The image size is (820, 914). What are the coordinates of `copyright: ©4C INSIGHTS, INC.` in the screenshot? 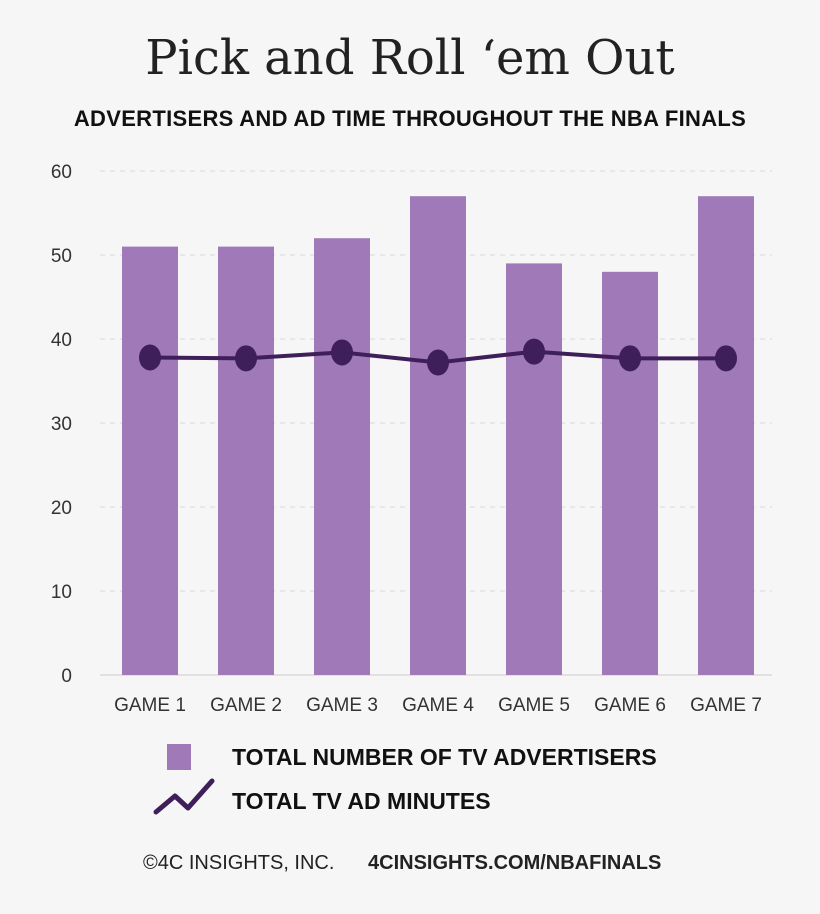 It's located at (239, 863).